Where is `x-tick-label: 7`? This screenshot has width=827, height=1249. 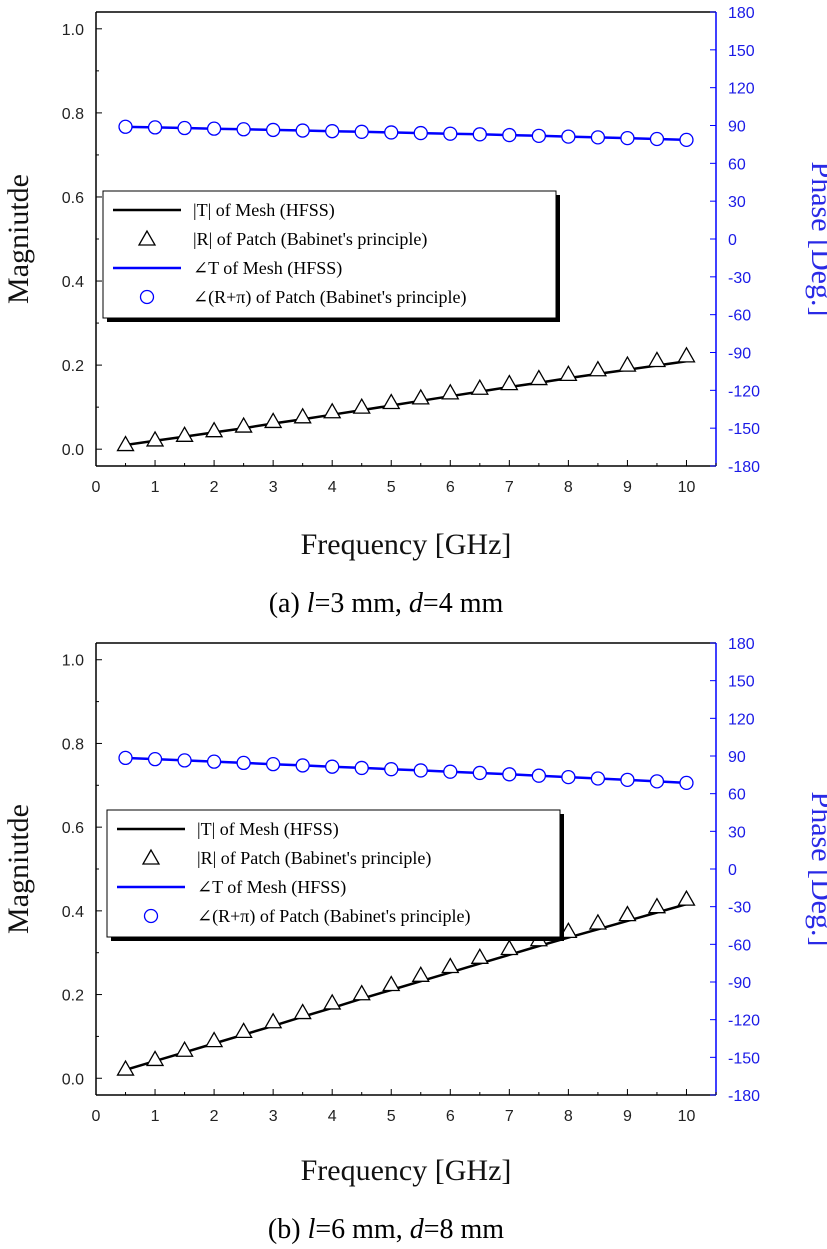
x-tick-label: 7 is located at coordinates (509, 1116).